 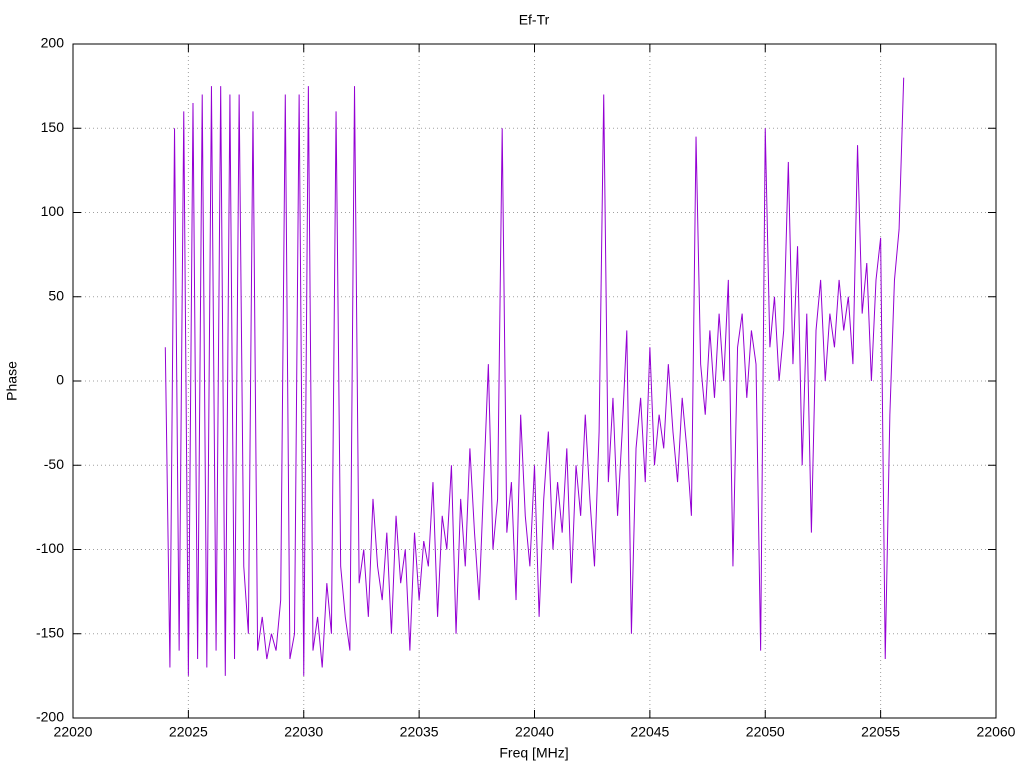 I want to click on y-tick-label: -50, so click(x=54, y=464).